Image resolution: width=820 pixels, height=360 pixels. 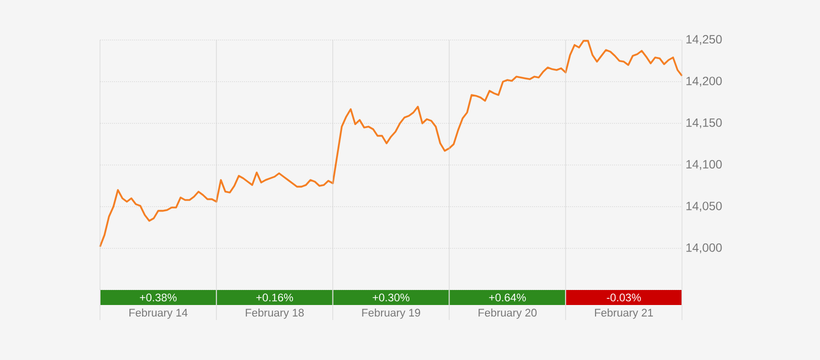 I want to click on data-label: +0.64%, so click(x=507, y=298).